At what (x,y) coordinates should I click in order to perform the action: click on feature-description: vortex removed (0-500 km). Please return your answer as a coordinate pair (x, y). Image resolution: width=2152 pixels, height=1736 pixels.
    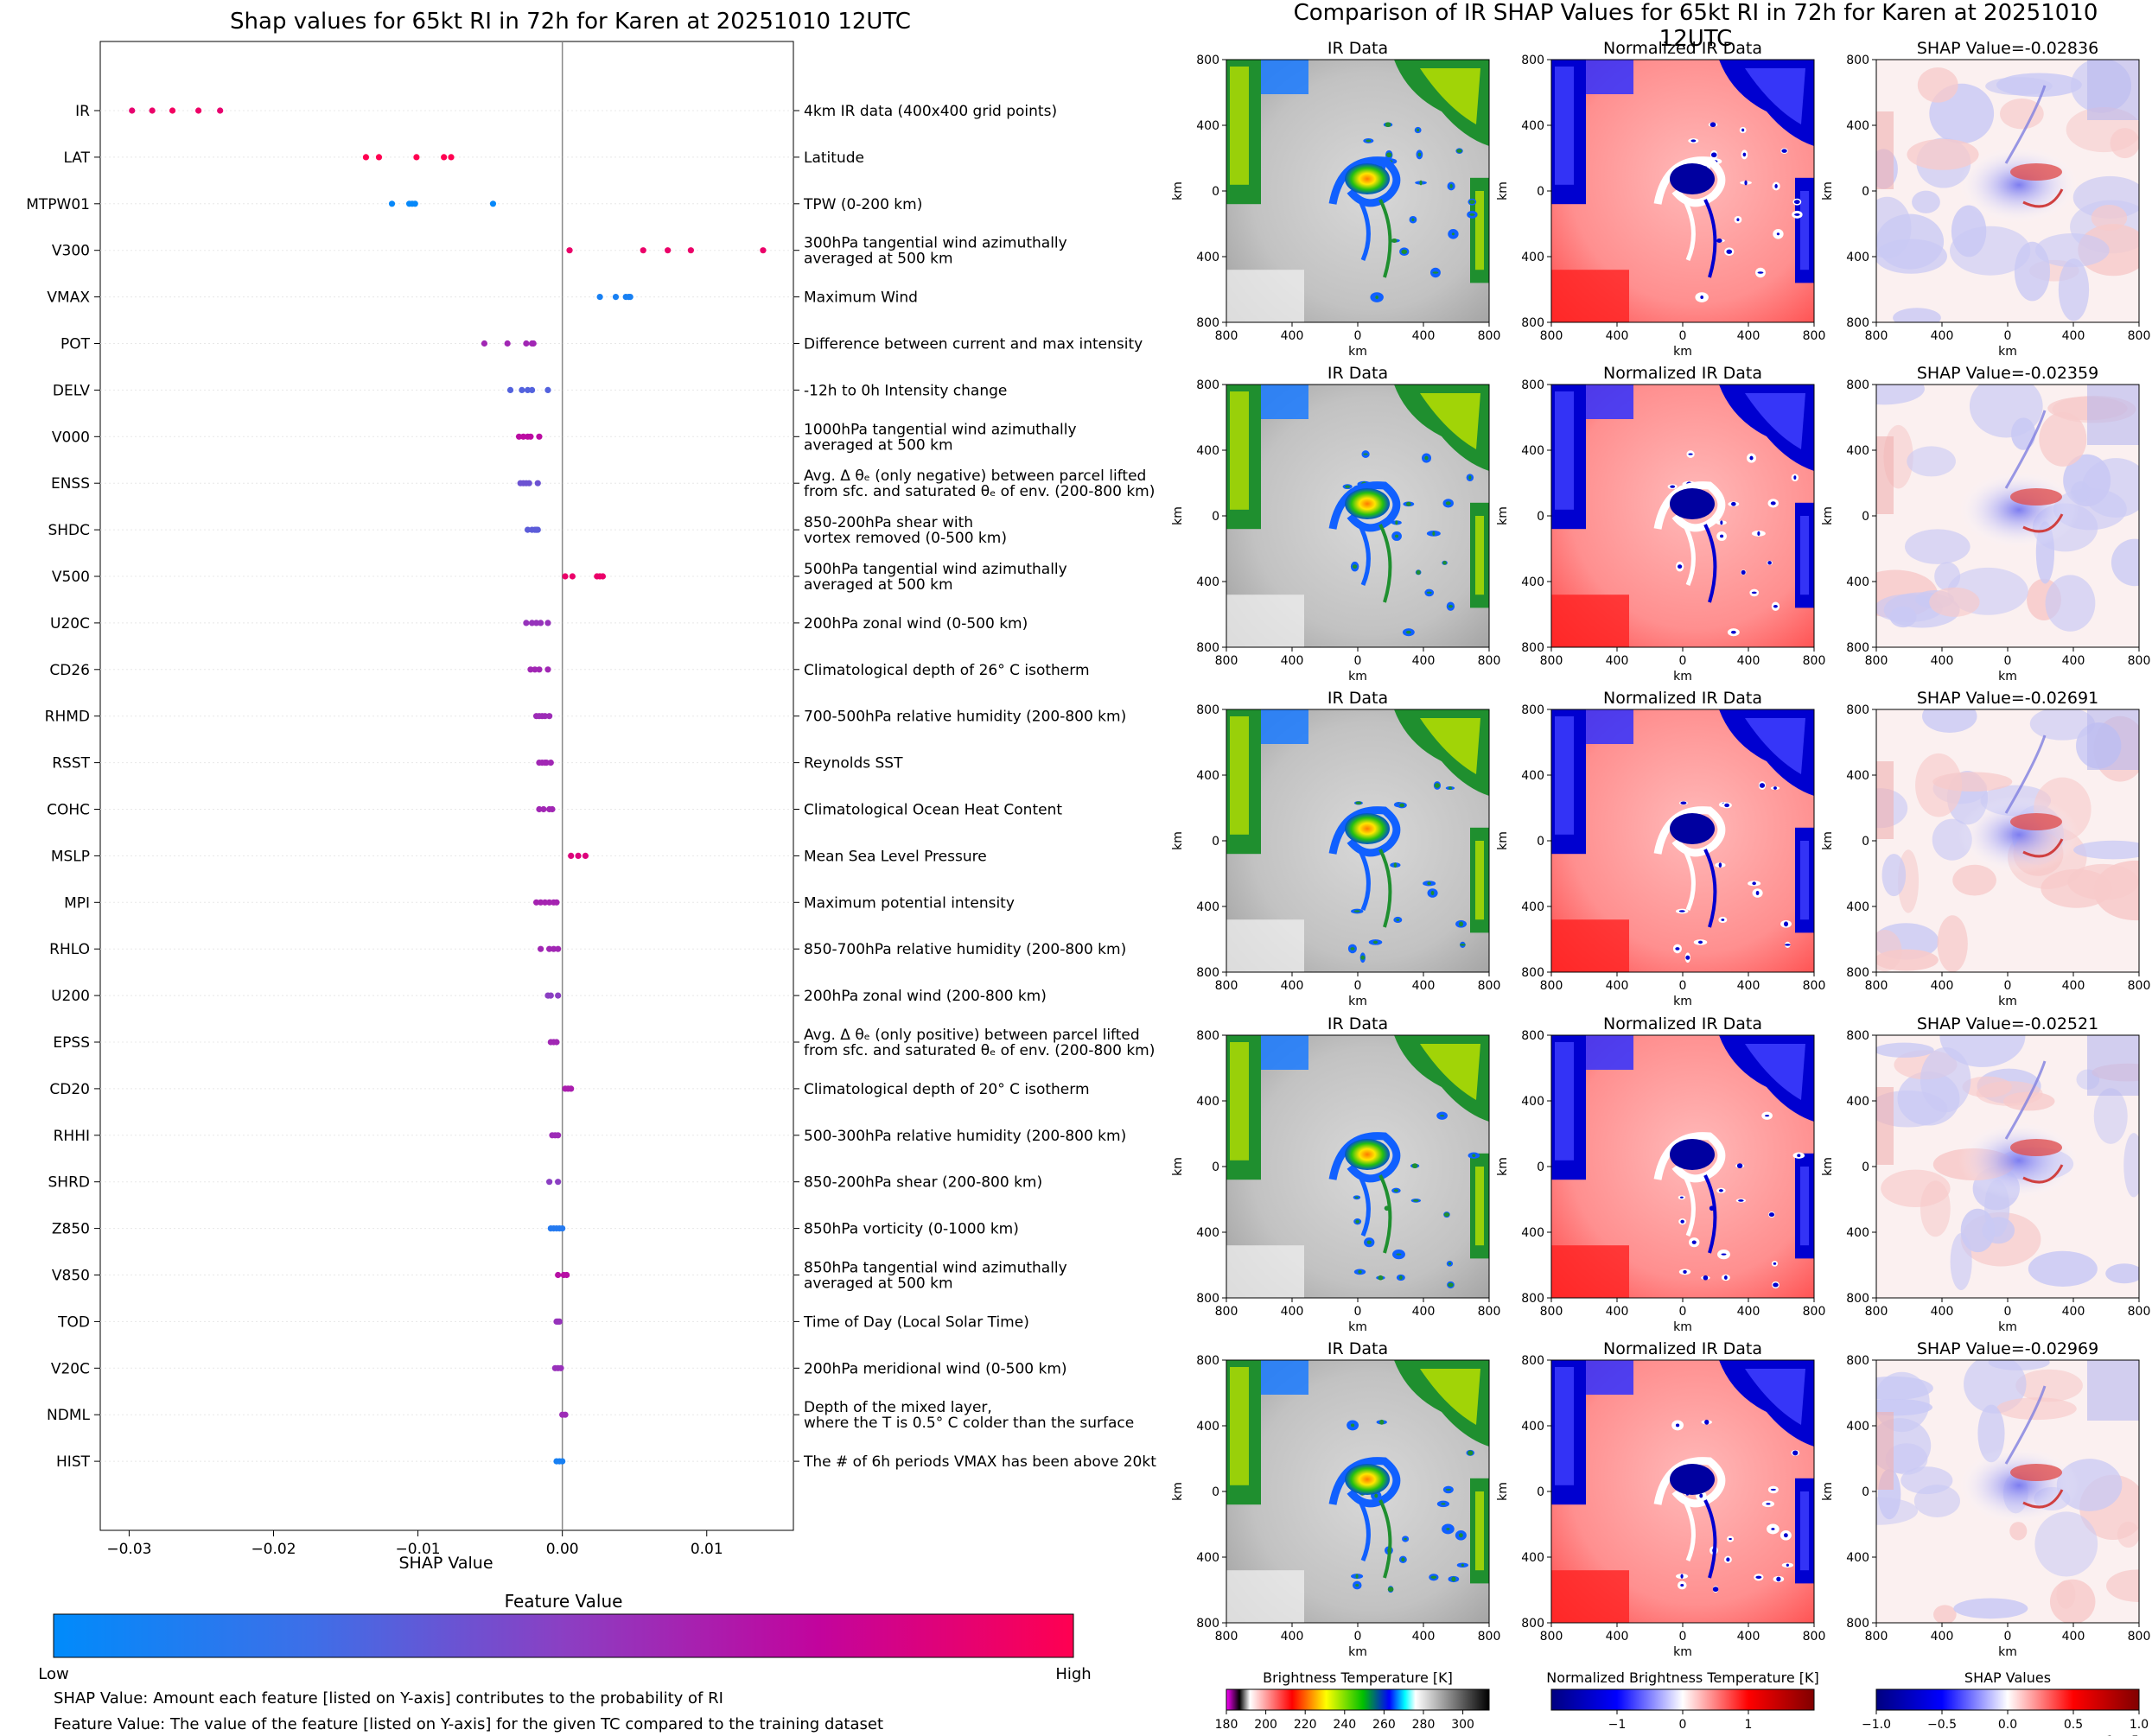
    Looking at the image, I should click on (905, 538).